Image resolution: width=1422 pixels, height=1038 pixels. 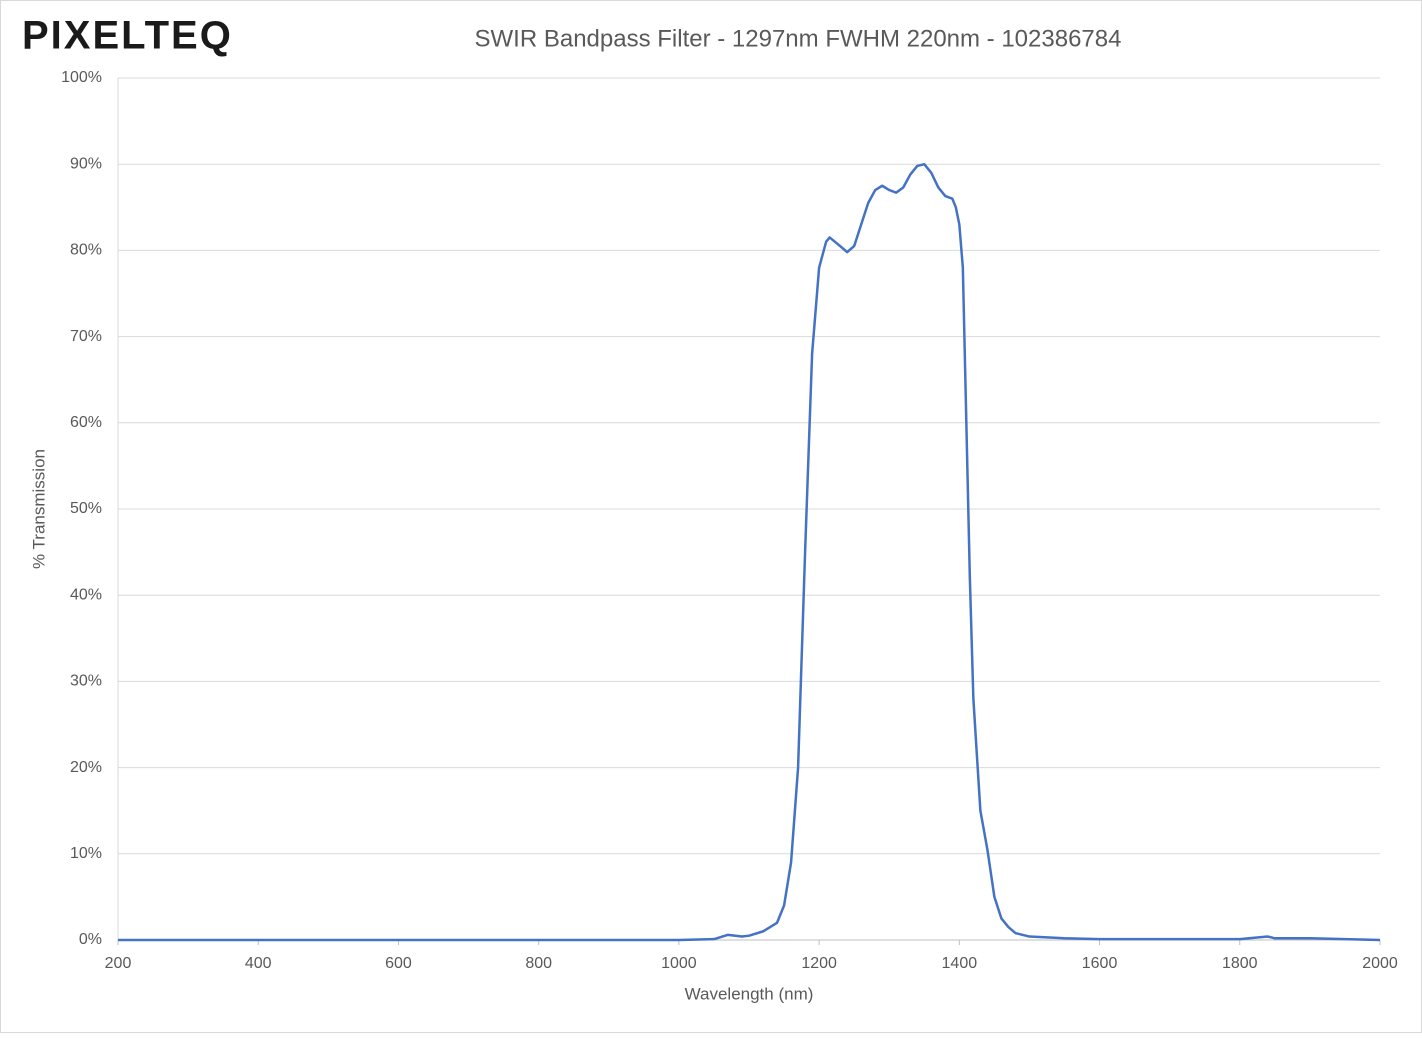 I want to click on y-tick-label: 90%, so click(x=86, y=163).